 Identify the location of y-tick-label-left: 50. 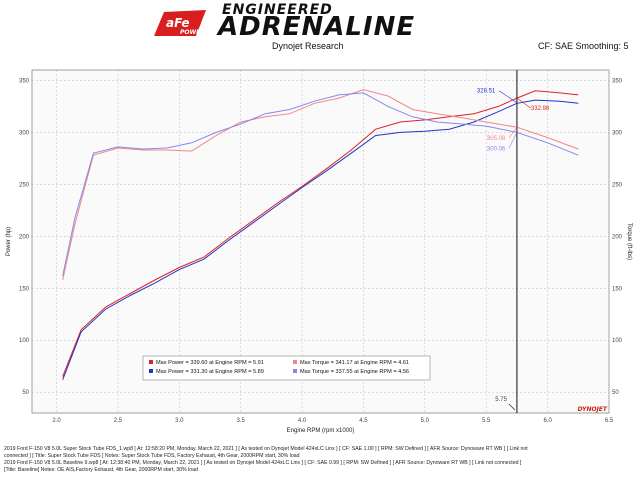
(25, 393).